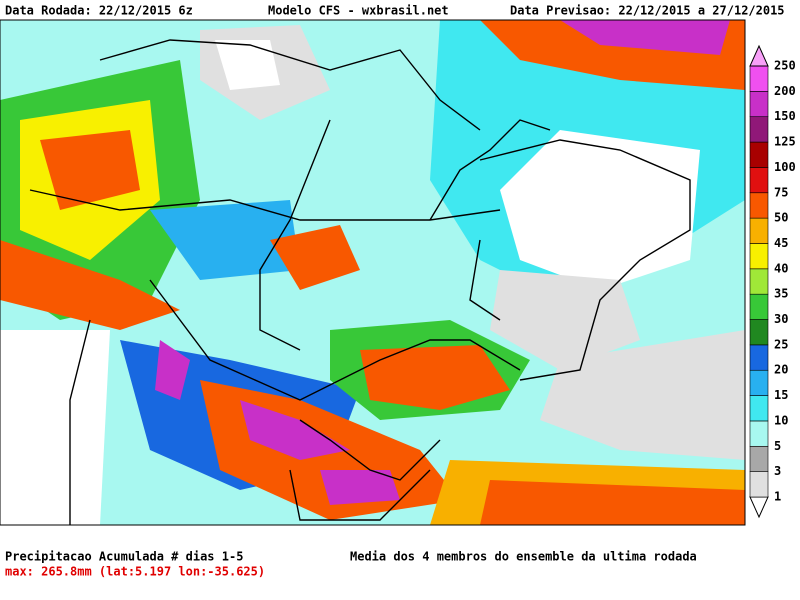 This screenshot has height=600, width=800. I want to click on colorbar-label: 10, so click(781, 420).